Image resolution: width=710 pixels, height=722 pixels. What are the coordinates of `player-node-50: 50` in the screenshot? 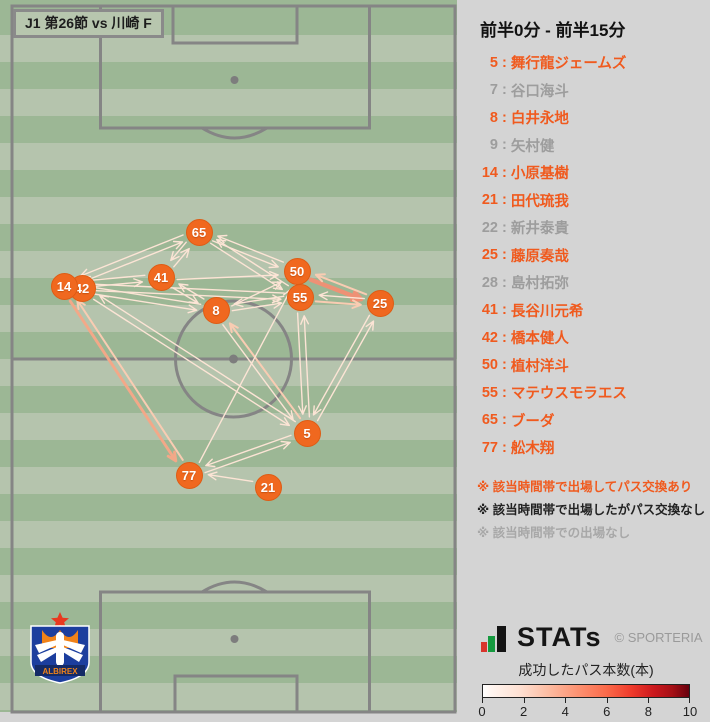 It's located at (297, 271).